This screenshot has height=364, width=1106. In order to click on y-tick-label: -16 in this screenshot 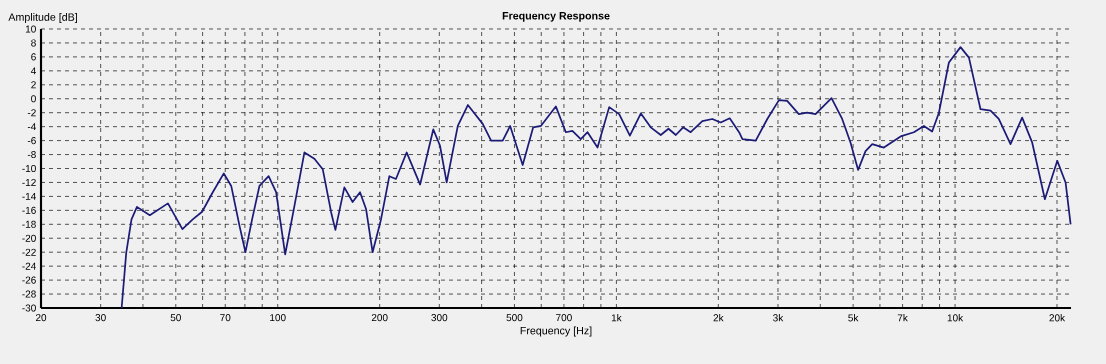, I will do `click(29, 210)`.